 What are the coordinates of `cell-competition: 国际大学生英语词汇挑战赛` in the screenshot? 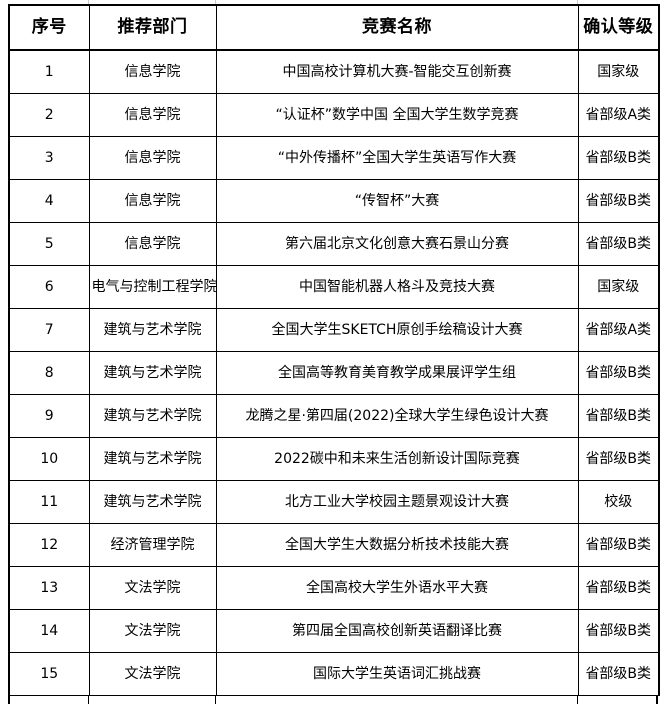 It's located at (397, 674).